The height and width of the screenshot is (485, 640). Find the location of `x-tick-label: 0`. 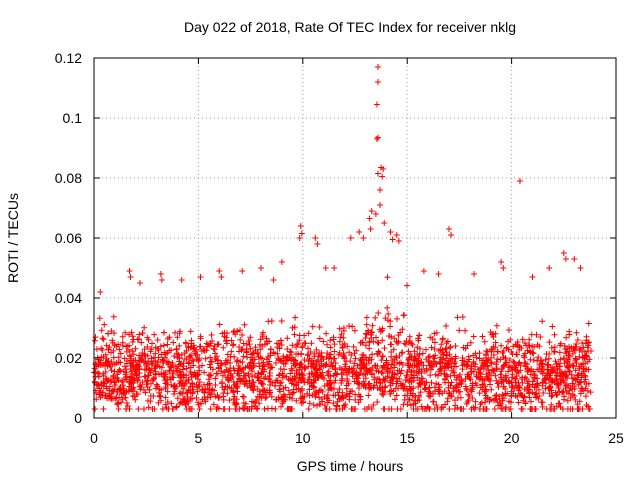

x-tick-label: 0 is located at coordinates (94, 438).